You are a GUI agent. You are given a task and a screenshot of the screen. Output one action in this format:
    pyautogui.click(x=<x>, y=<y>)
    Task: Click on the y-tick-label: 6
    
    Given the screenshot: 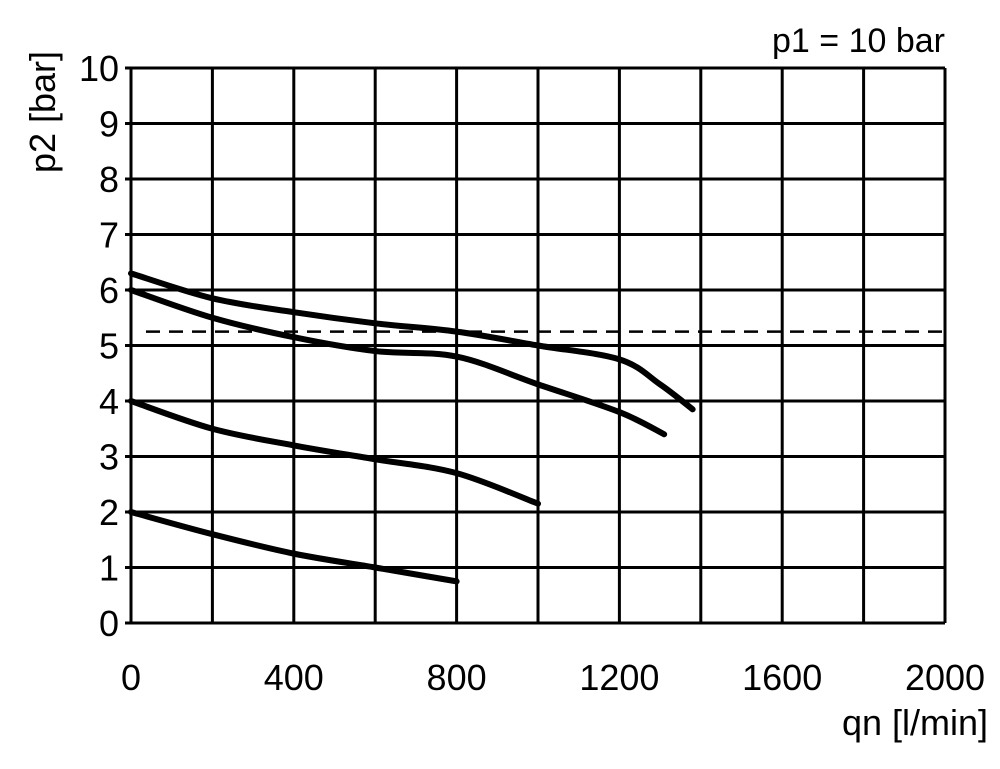 What is the action you would take?
    pyautogui.click(x=109, y=290)
    